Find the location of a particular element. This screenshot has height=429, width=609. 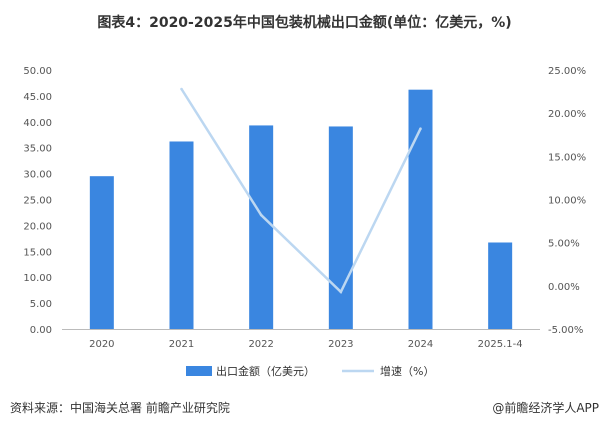

x-tick-label: 2020 is located at coordinates (101, 344).